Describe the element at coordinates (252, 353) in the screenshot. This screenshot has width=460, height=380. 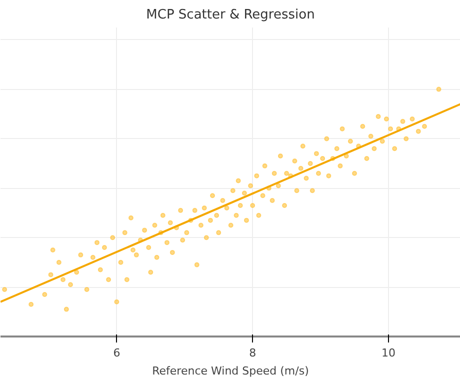
I see `x-tick-label: 8` at that location.